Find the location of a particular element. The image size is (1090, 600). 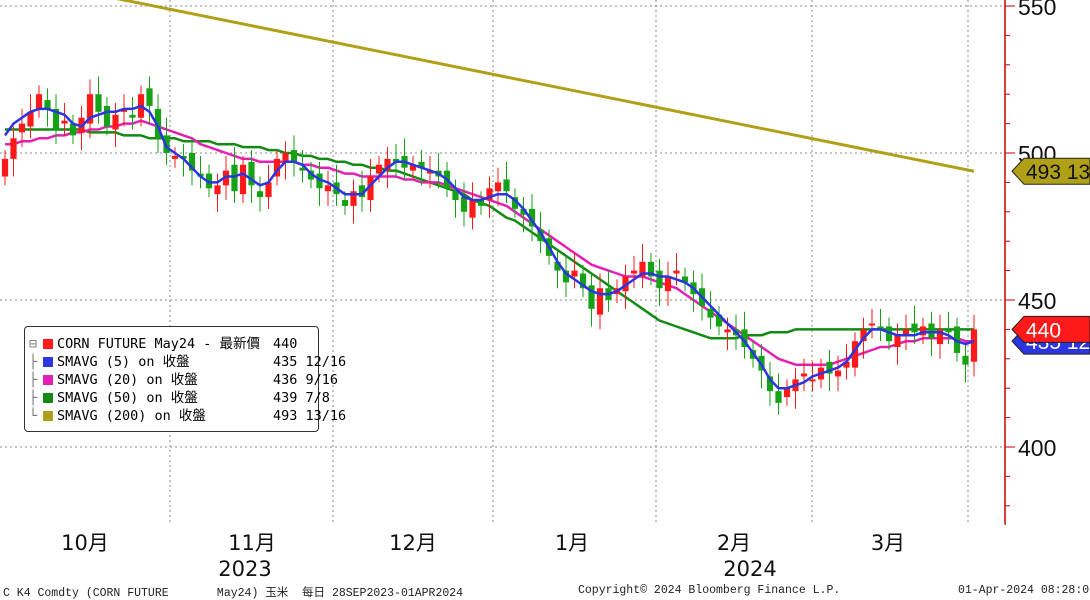

footer-timestamp: 01-Apr-2024 08:28:01 is located at coordinates (1024, 590).